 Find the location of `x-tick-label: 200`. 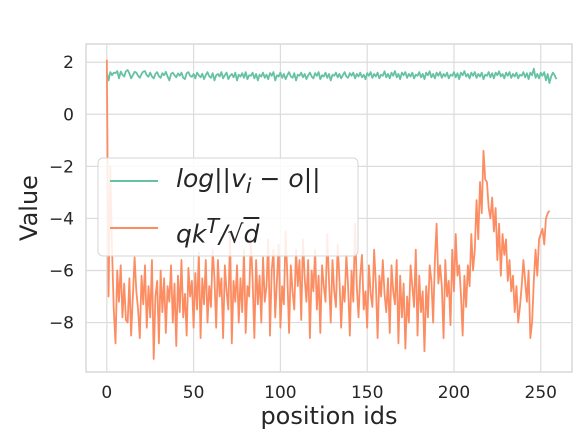

x-tick-label: 200 is located at coordinates (454, 393).